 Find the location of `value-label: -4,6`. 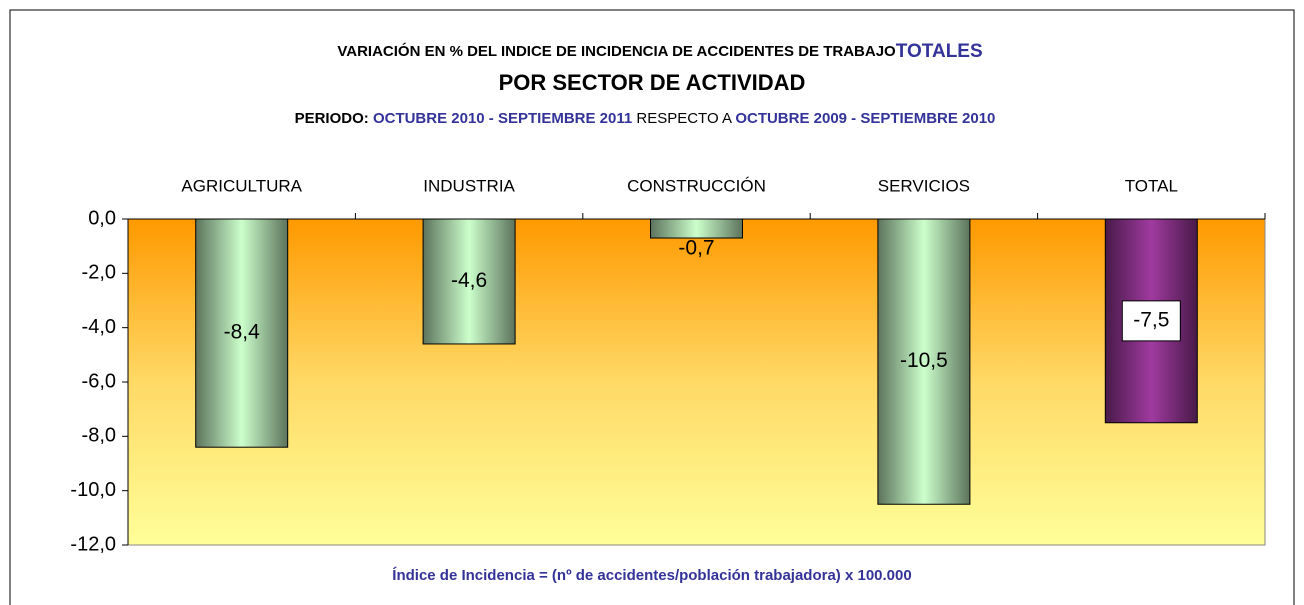

value-label: -4,6 is located at coordinates (469, 280).